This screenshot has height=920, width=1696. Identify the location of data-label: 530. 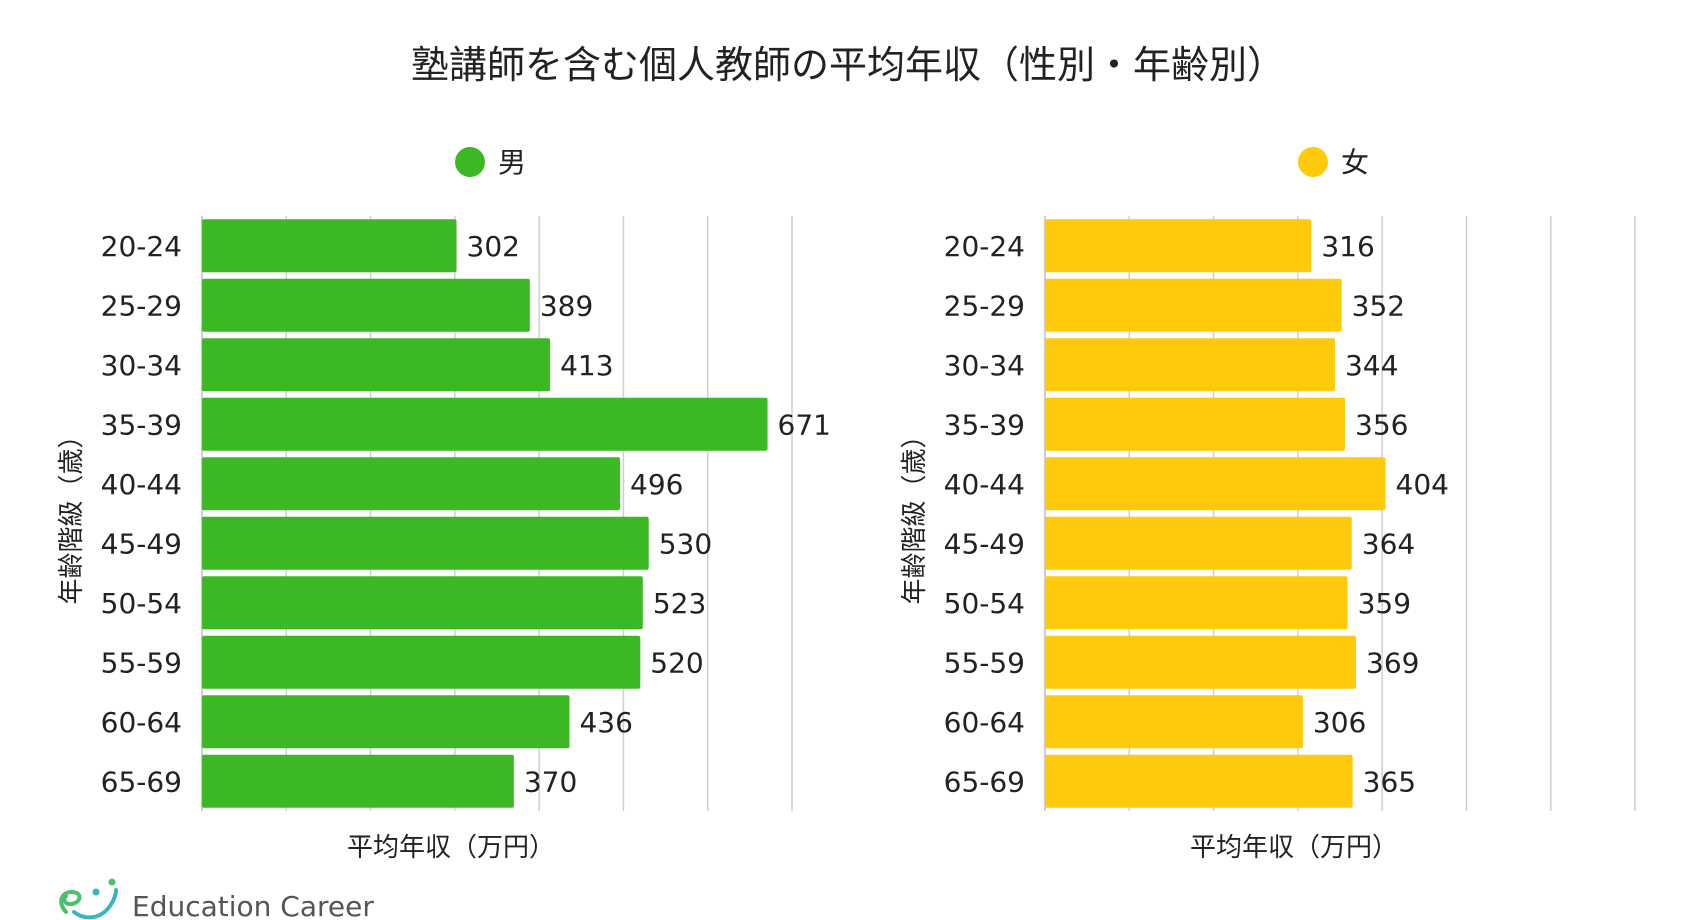
(685, 543).